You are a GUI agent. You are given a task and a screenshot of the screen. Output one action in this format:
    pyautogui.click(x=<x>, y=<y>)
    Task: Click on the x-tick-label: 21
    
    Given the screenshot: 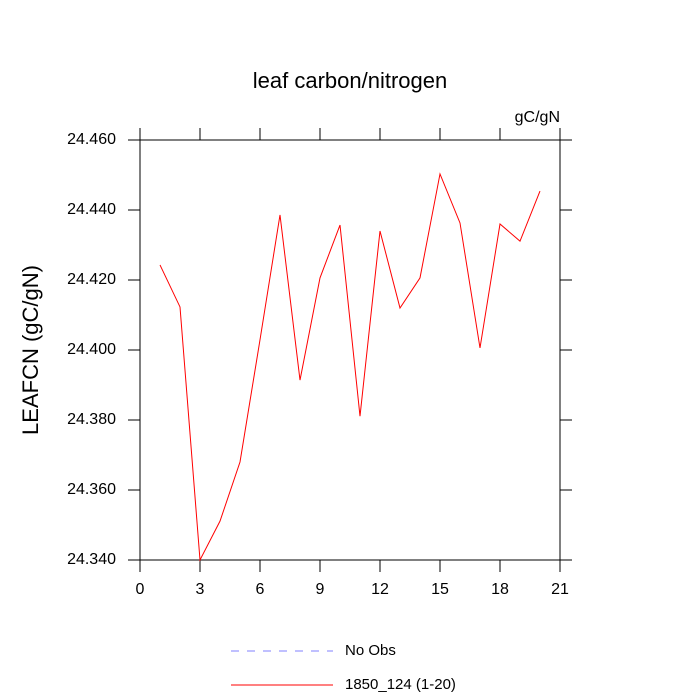 What is the action you would take?
    pyautogui.click(x=560, y=589)
    